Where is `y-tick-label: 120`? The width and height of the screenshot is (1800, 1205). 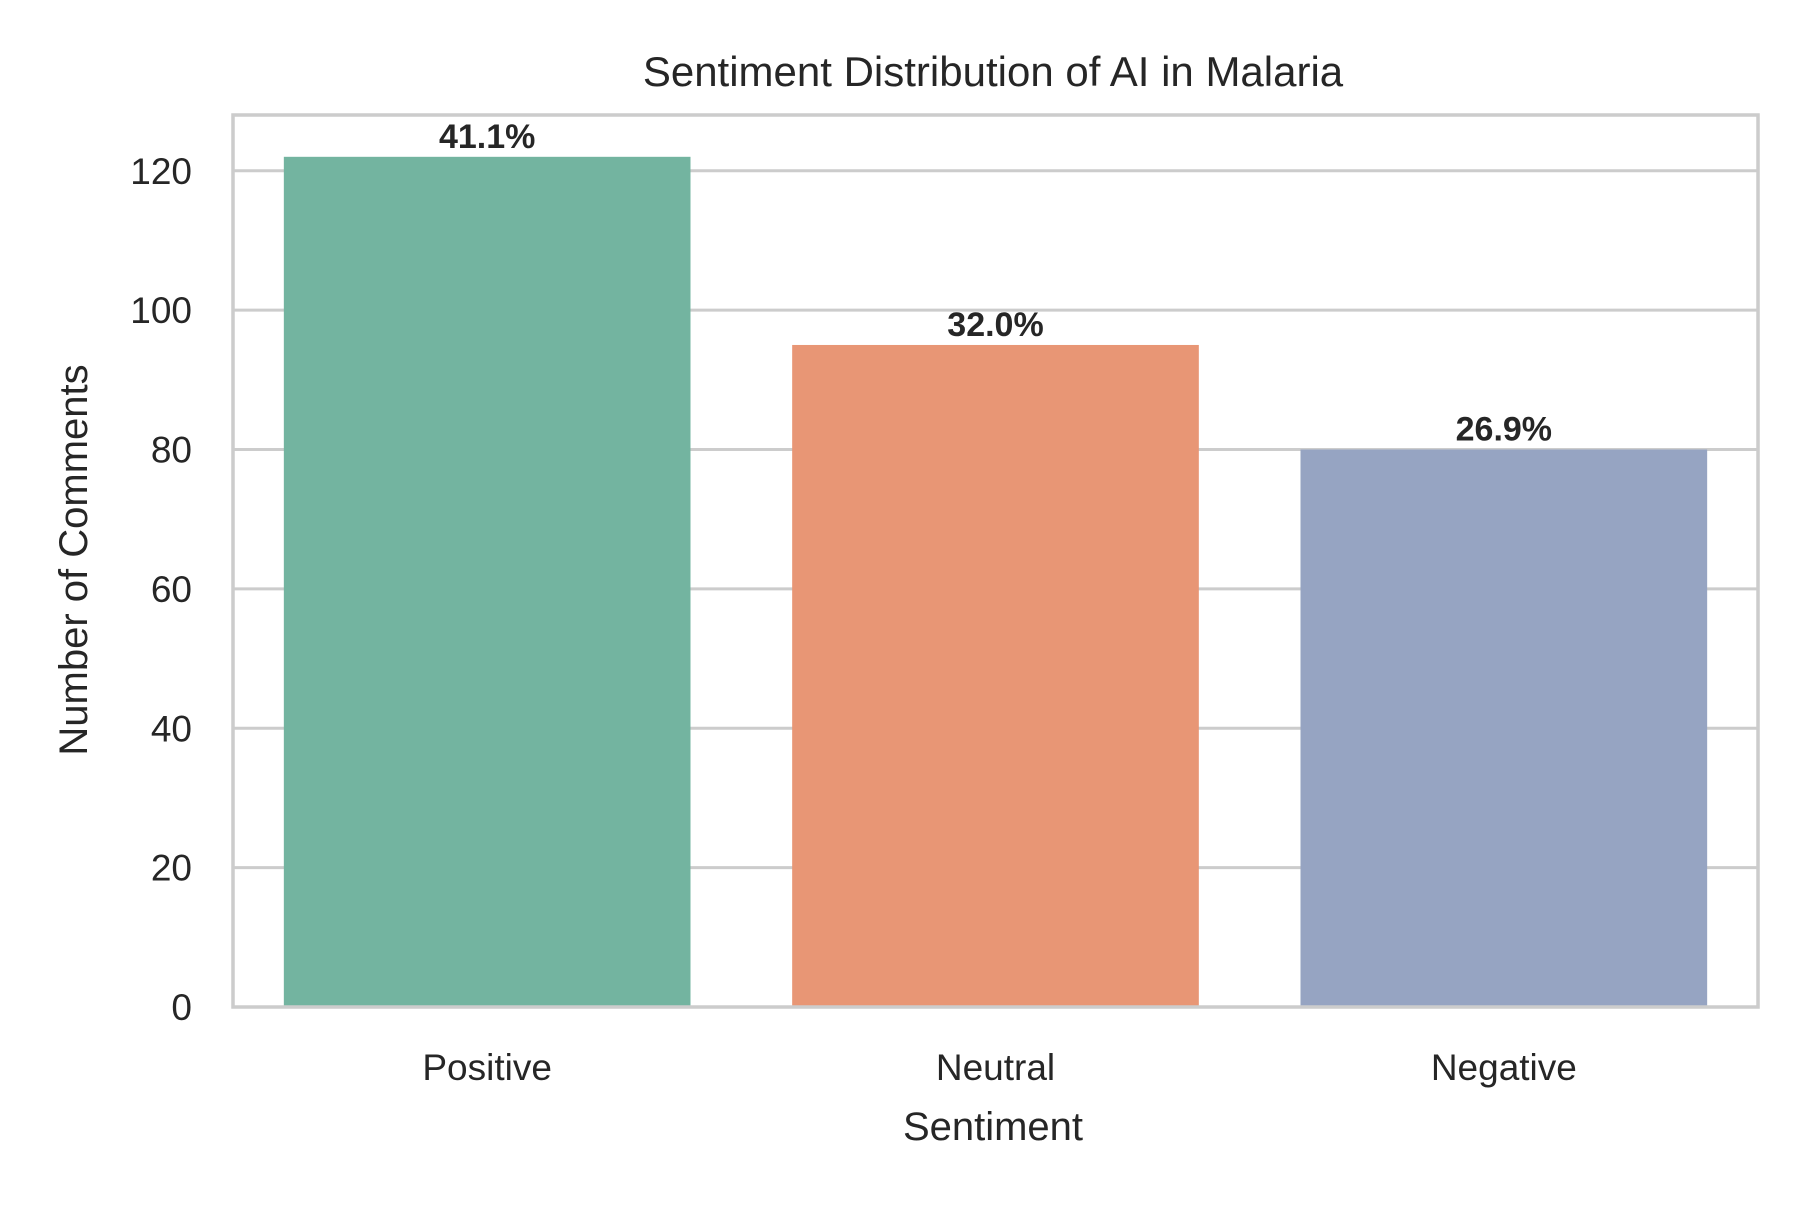
y-tick-label: 120 is located at coordinates (161, 171).